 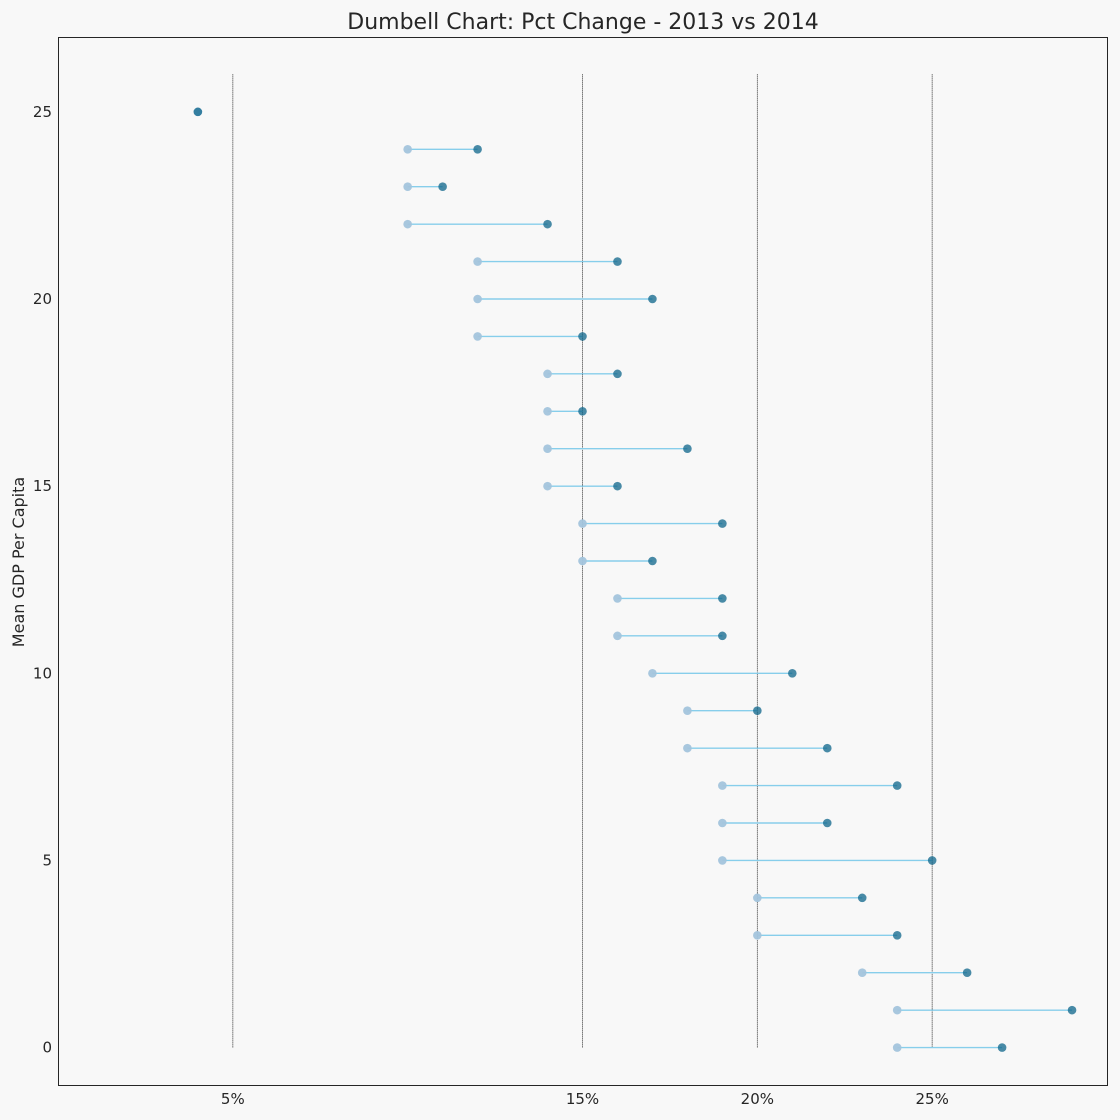 I want to click on y-axis-ticks: 0 5 10 15 20 25, so click(x=42, y=580).